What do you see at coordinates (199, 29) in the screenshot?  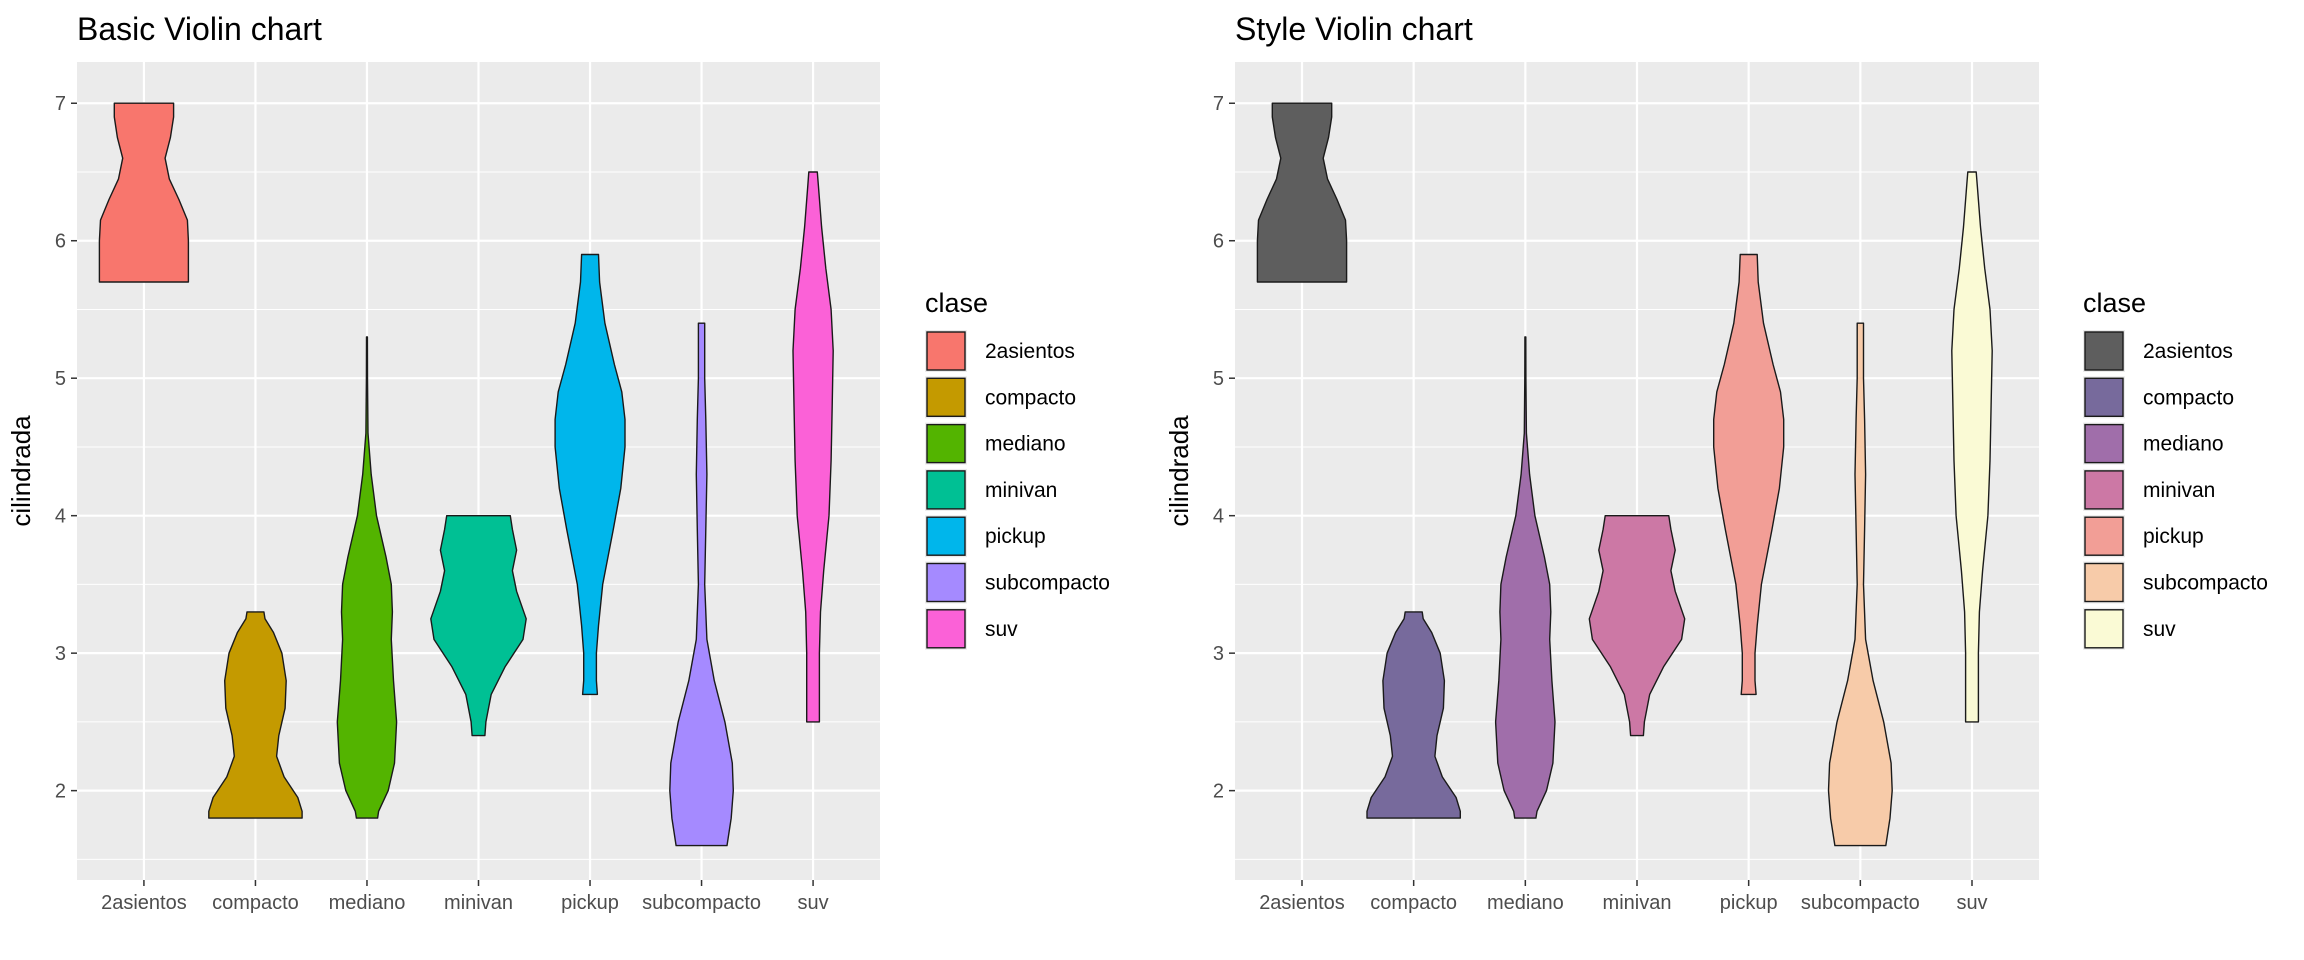 I see `chart-title: Basic Violin chart` at bounding box center [199, 29].